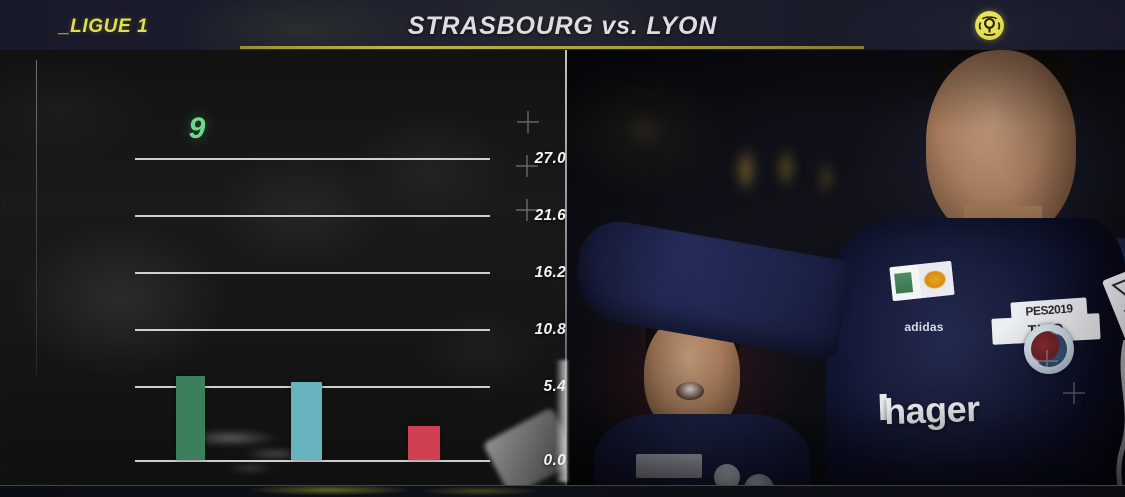 Image resolution: width=1125 pixels, height=497 pixels. Describe the element at coordinates (975, 351) in the screenshot. I see `player-jersey` at that location.